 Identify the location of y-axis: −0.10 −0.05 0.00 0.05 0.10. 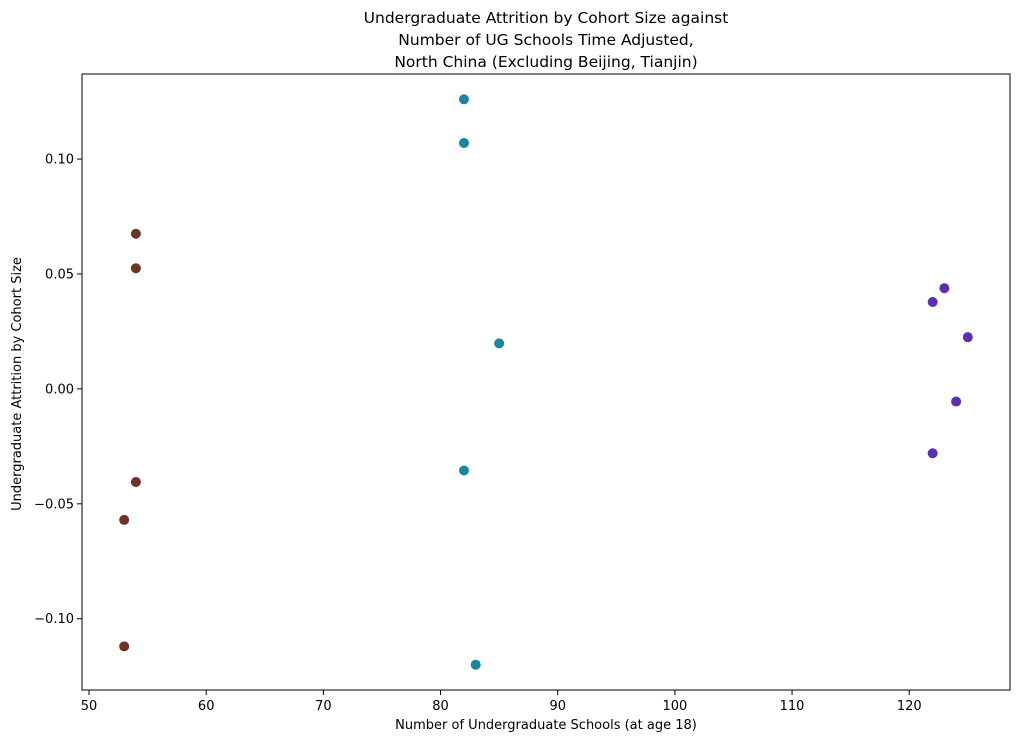
(58, 390).